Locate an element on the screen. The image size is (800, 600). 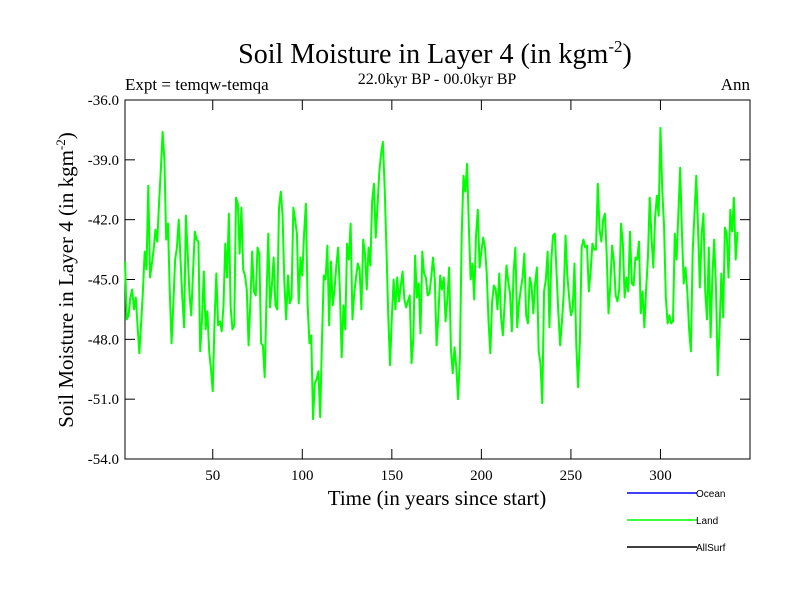
y-tick-label: -51.0 is located at coordinates (103, 400).